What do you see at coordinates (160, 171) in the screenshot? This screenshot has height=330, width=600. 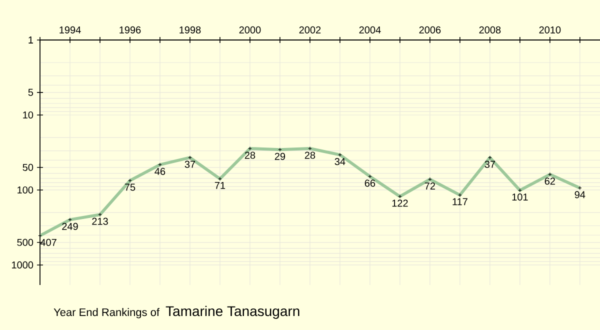 I see `data-label: 46` at bounding box center [160, 171].